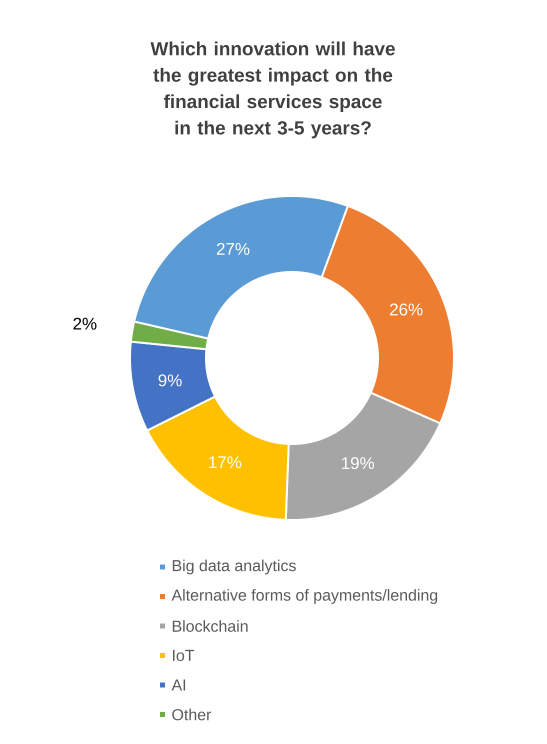  Describe the element at coordinates (183, 656) in the screenshot. I see `legend-label: IoT` at that location.